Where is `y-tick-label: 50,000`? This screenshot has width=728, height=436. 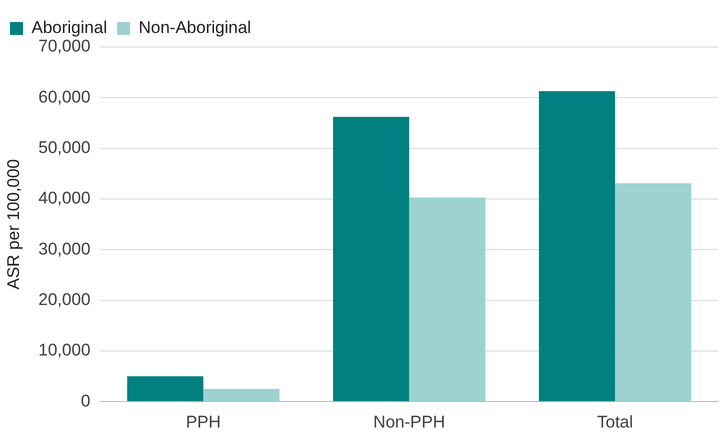
y-tick-label: 50,000 is located at coordinates (64, 147).